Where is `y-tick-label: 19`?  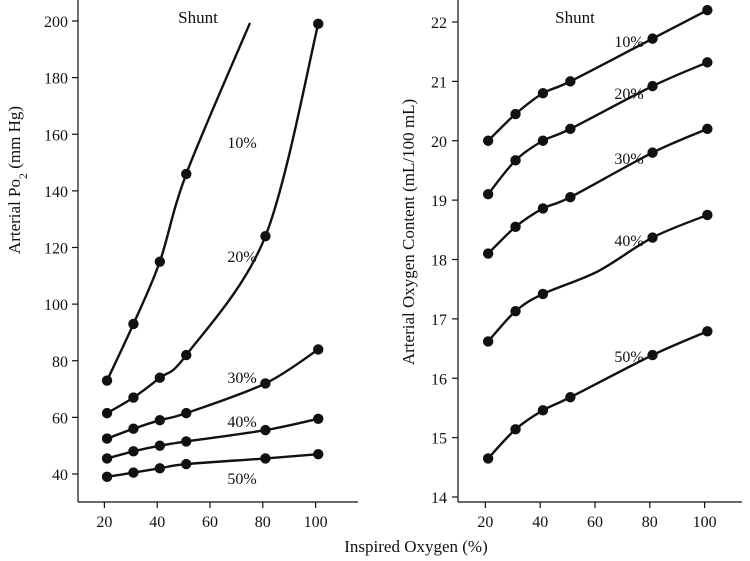
y-tick-label: 19 is located at coordinates (439, 201).